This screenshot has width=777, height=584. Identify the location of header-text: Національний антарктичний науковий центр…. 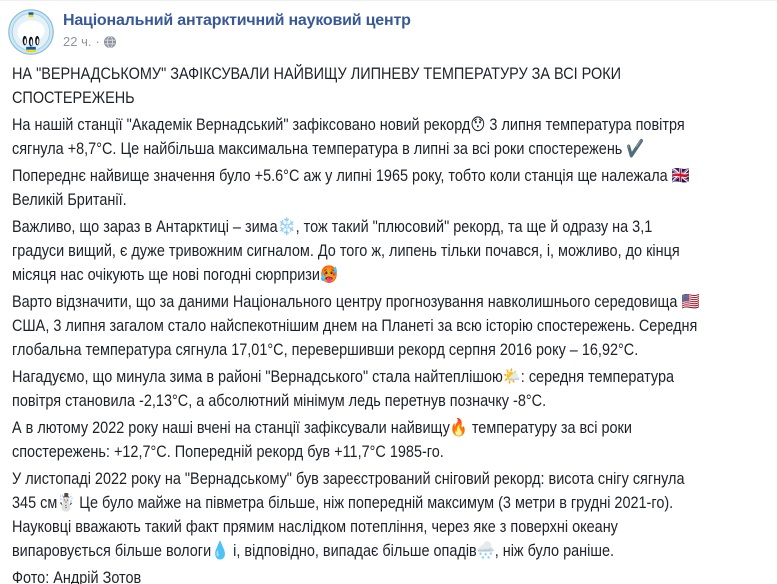
(237, 29).